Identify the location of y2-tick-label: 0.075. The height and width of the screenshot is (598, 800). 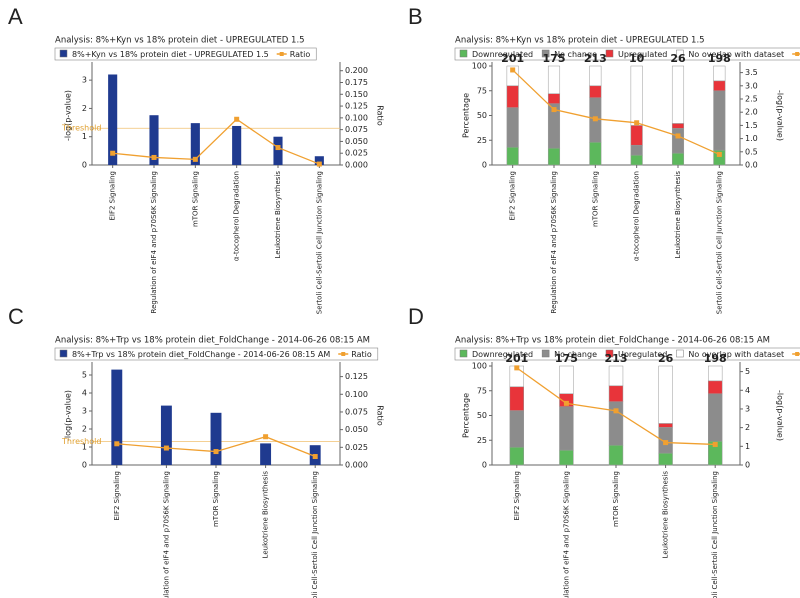
(356, 129).